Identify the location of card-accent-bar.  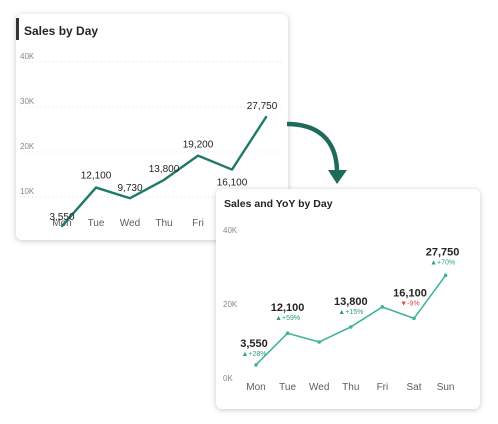
(17, 29).